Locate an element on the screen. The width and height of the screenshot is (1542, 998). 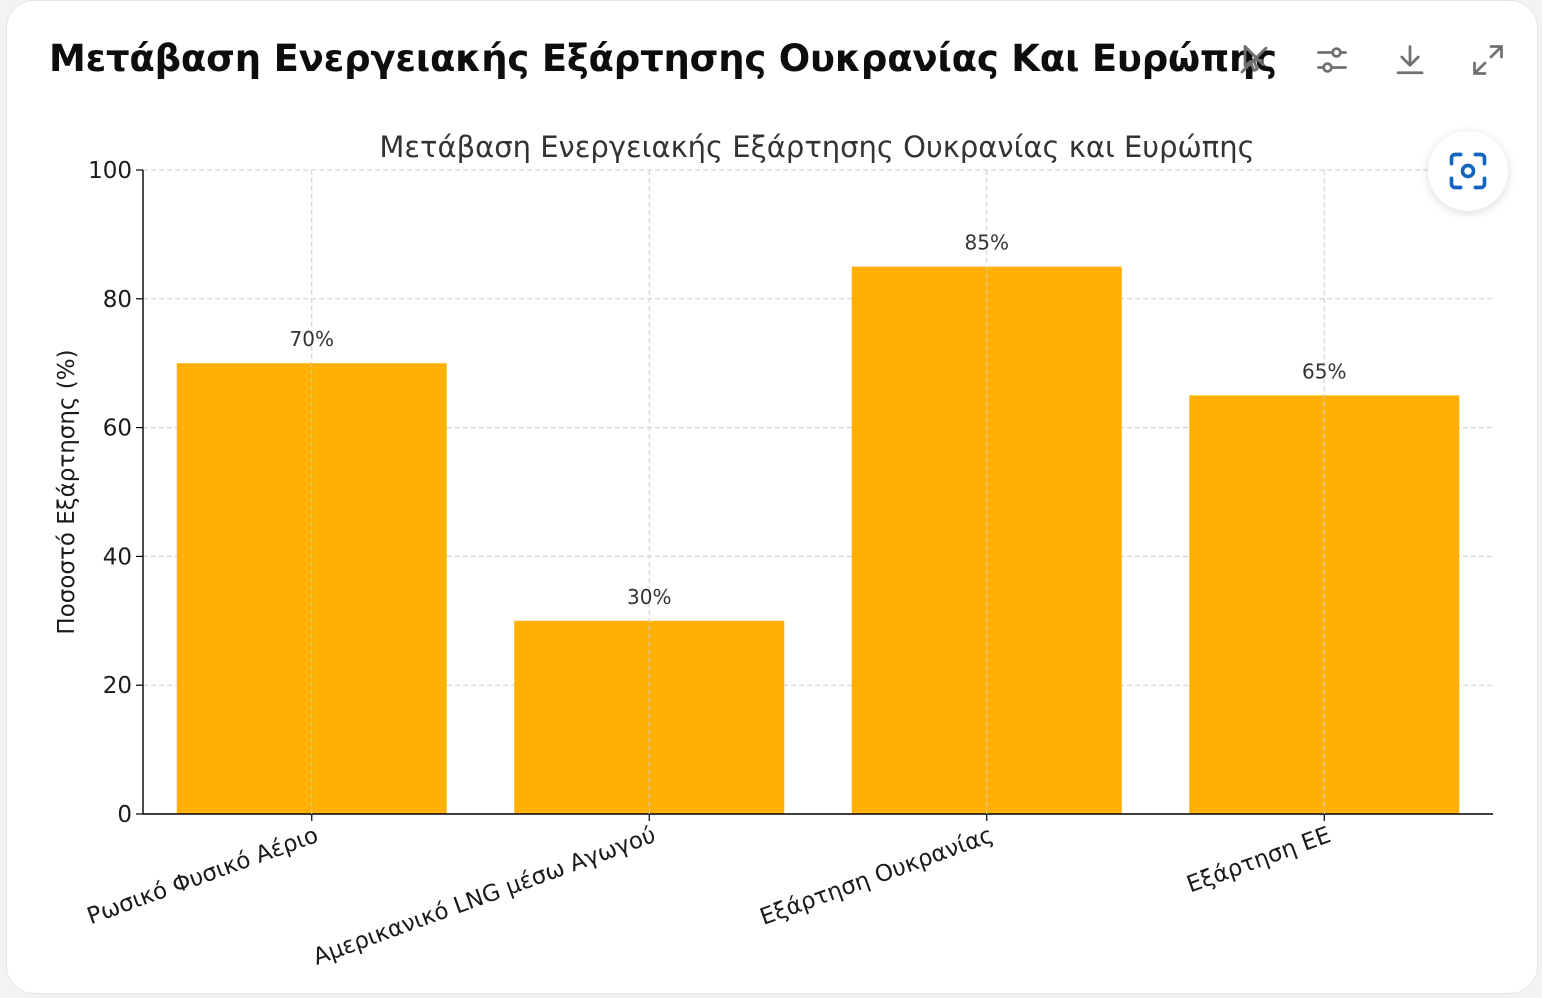
y-tick-label: 0 is located at coordinates (124, 815).